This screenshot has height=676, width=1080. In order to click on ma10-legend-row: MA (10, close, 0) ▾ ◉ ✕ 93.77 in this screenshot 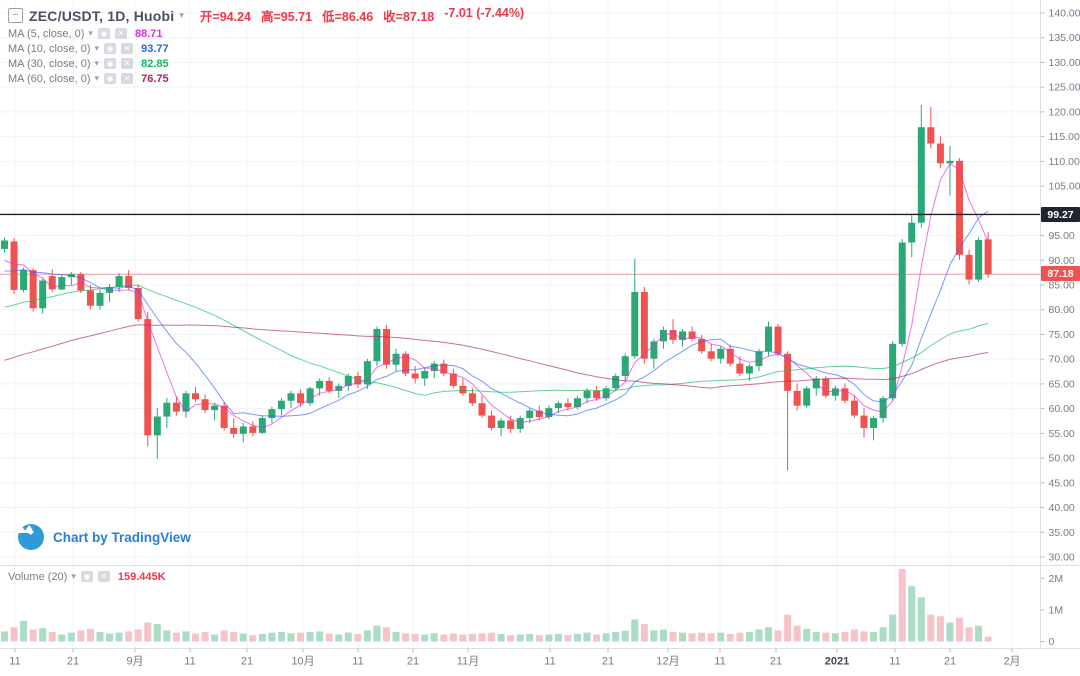, I will do `click(88, 48)`.